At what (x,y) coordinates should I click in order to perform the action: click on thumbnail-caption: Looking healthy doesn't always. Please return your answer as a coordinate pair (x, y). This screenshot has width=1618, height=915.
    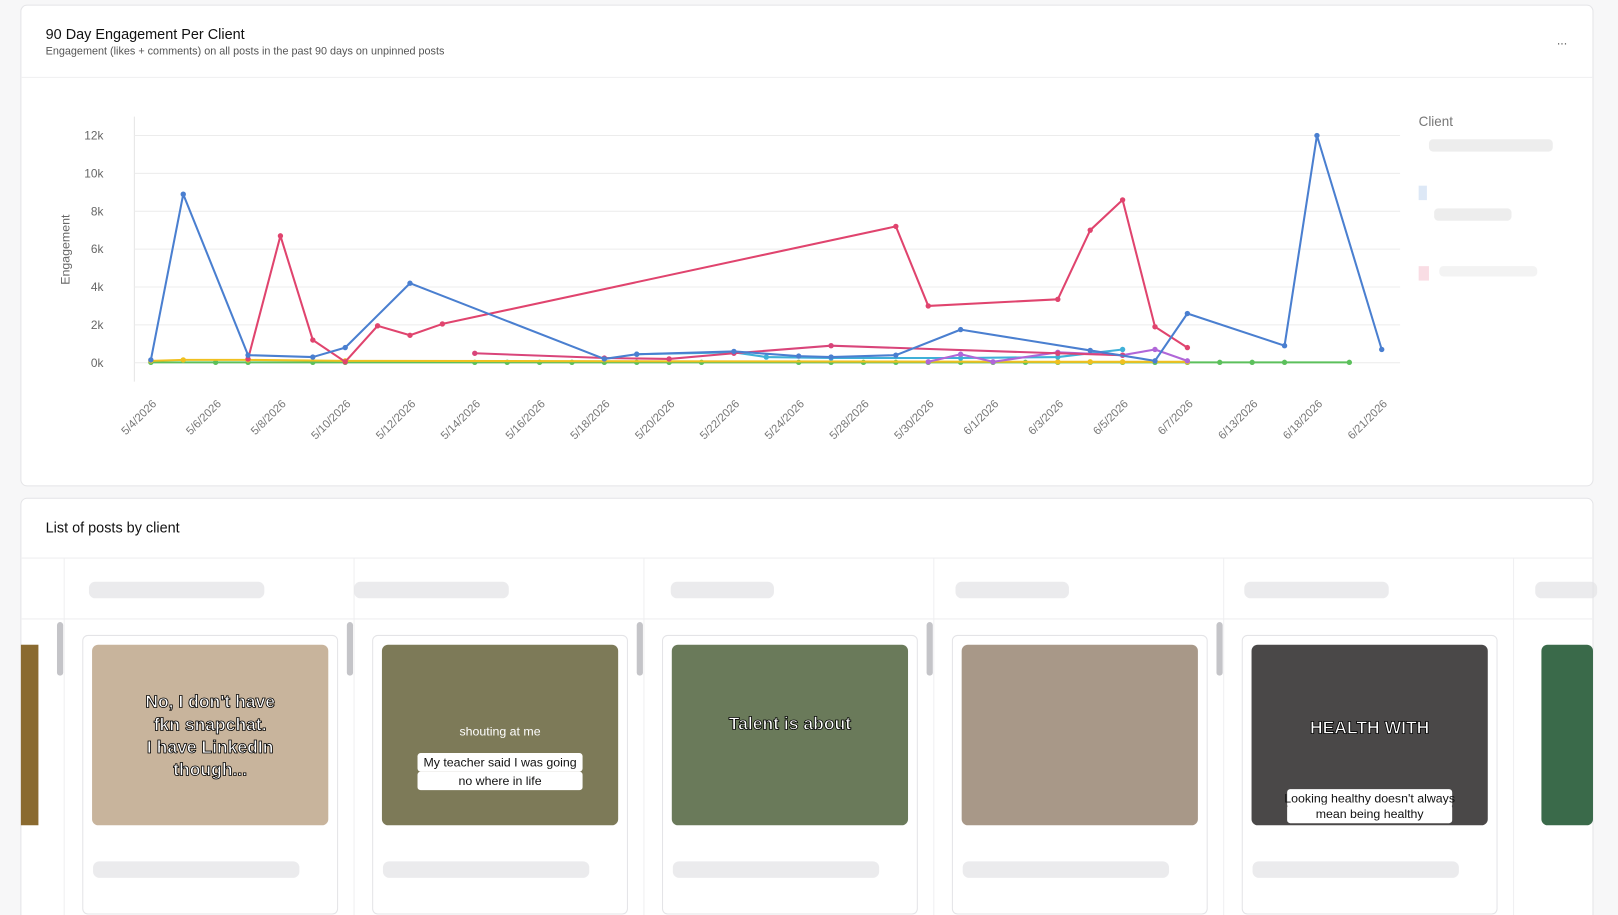
    Looking at the image, I should click on (1369, 799).